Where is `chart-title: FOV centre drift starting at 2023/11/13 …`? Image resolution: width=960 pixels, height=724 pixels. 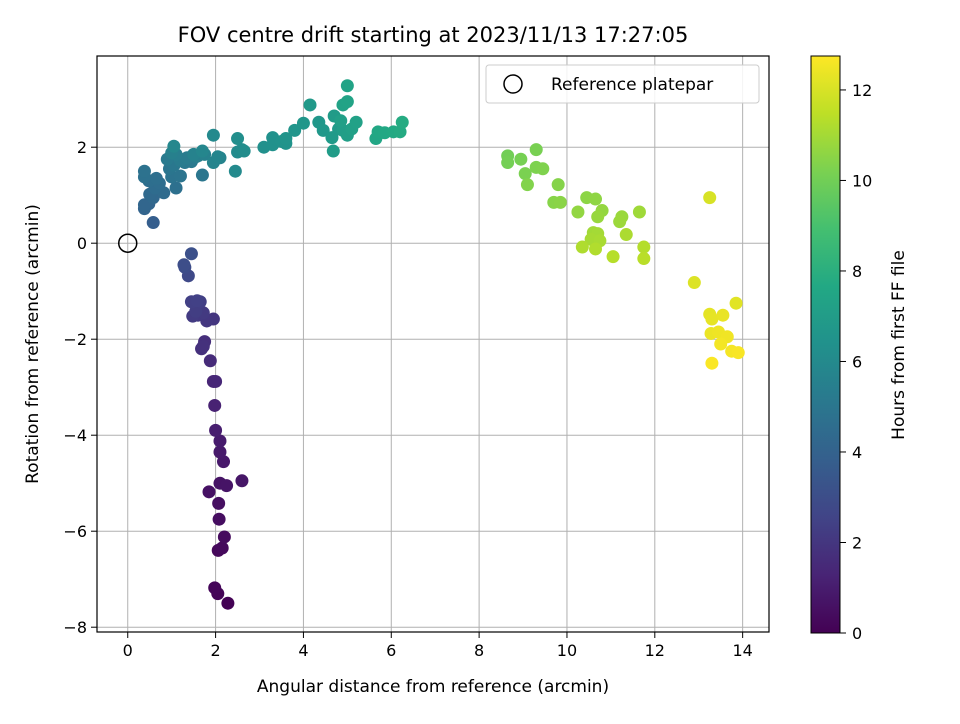 chart-title: FOV centre drift starting at 2023/11/13 … is located at coordinates (433, 35).